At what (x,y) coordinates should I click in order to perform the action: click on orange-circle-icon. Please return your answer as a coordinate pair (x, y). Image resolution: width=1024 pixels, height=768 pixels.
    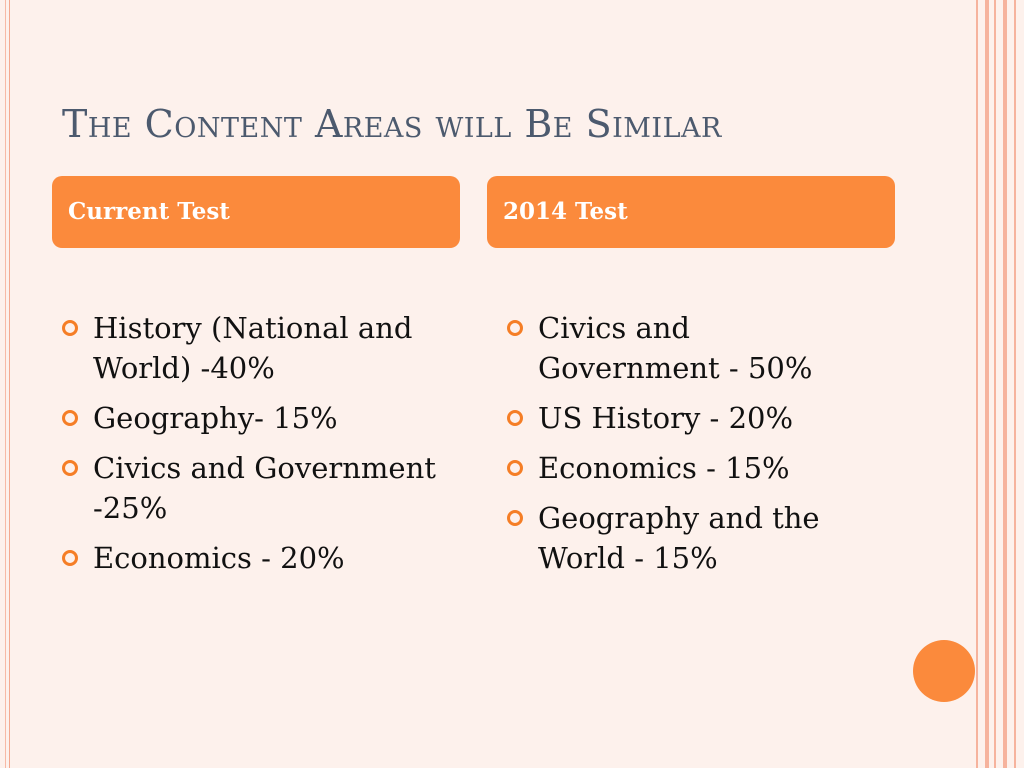
    Looking at the image, I should click on (944, 671).